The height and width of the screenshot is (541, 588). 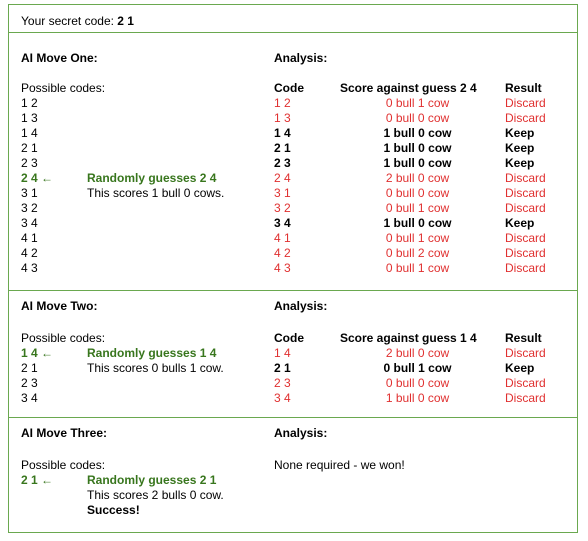 What do you see at coordinates (29, 193) in the screenshot?
I see `possible-code: 3 1` at bounding box center [29, 193].